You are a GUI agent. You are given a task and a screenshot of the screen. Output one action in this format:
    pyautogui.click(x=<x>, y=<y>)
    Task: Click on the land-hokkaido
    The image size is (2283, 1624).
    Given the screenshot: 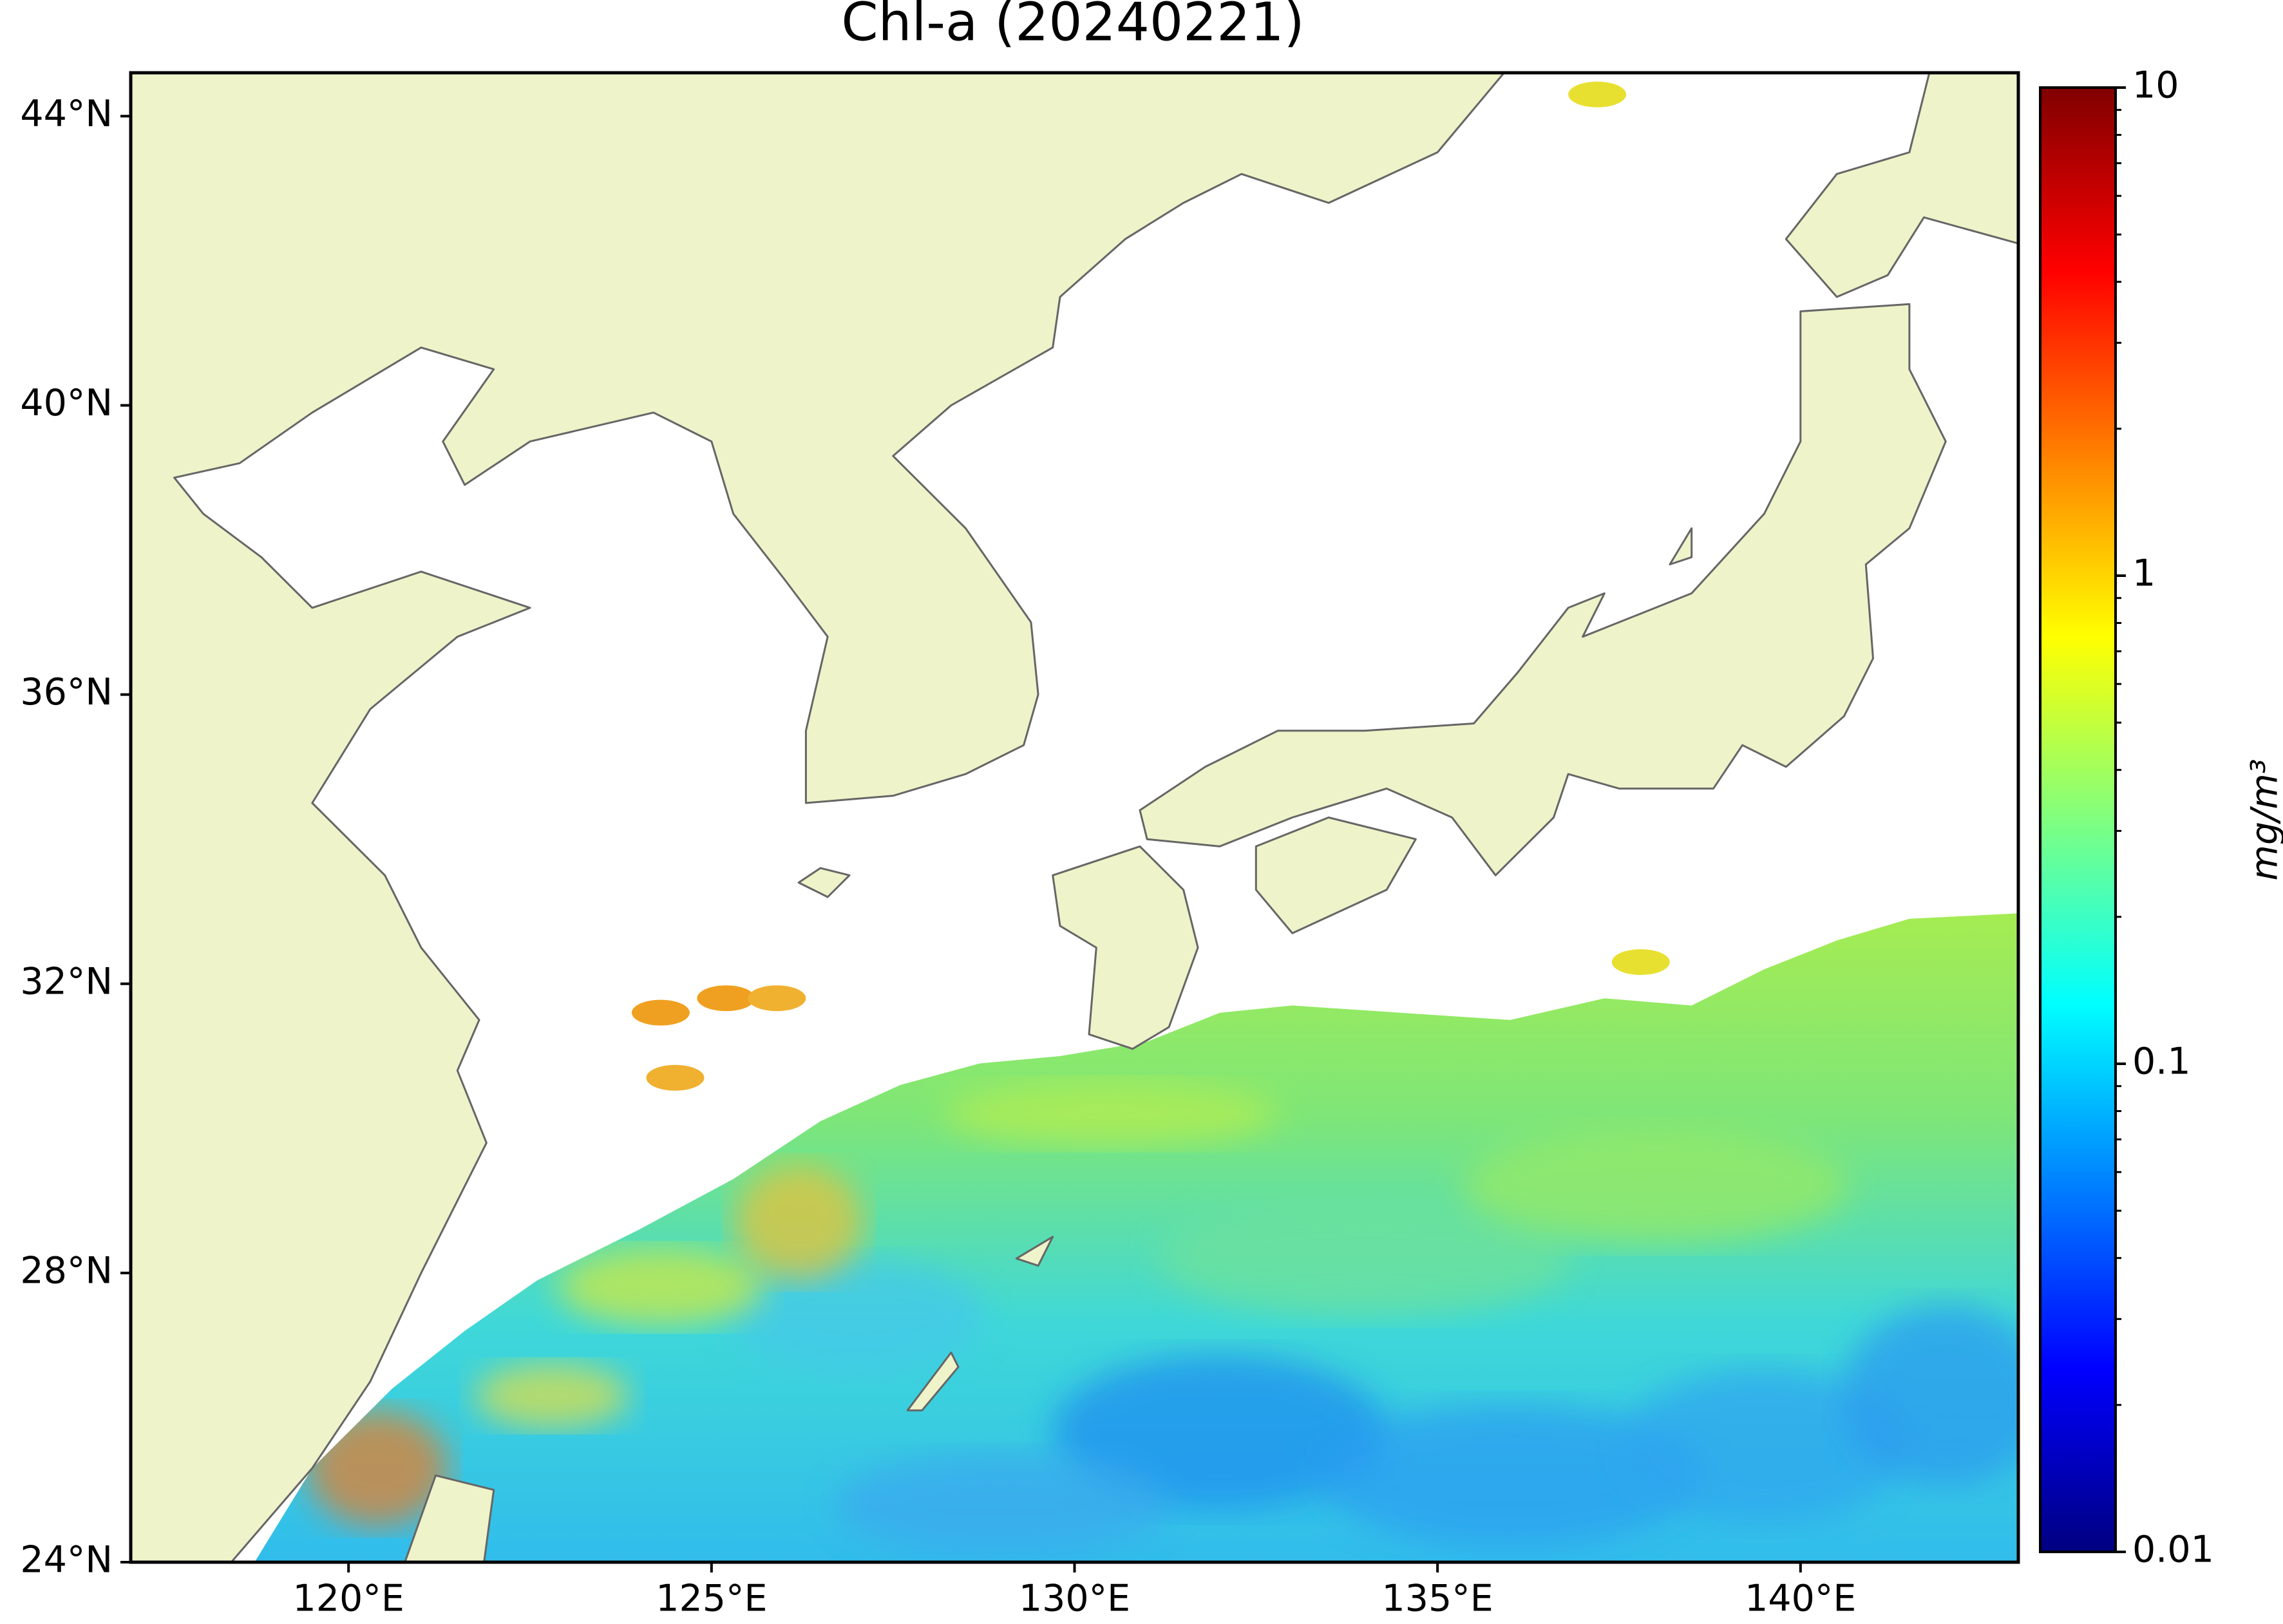 What is the action you would take?
    pyautogui.click(x=1901, y=185)
    